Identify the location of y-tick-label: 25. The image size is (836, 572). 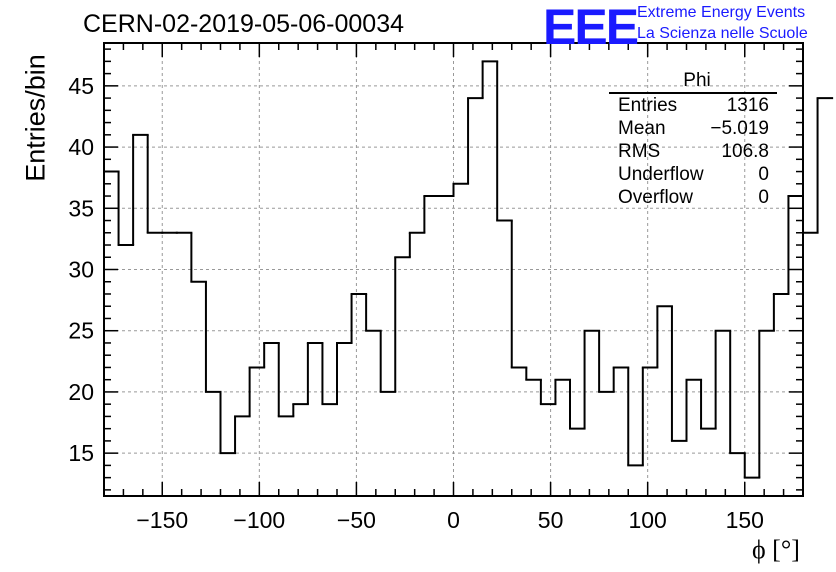
(81, 331).